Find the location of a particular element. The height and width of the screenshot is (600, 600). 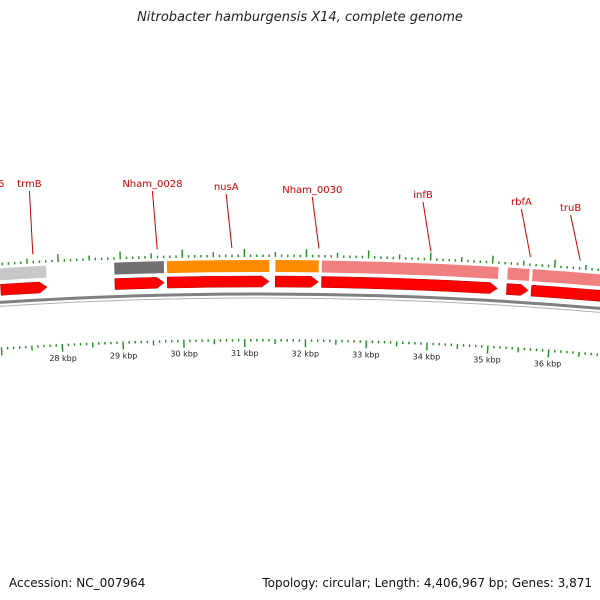

outer-tick is located at coordinates (554, 263).